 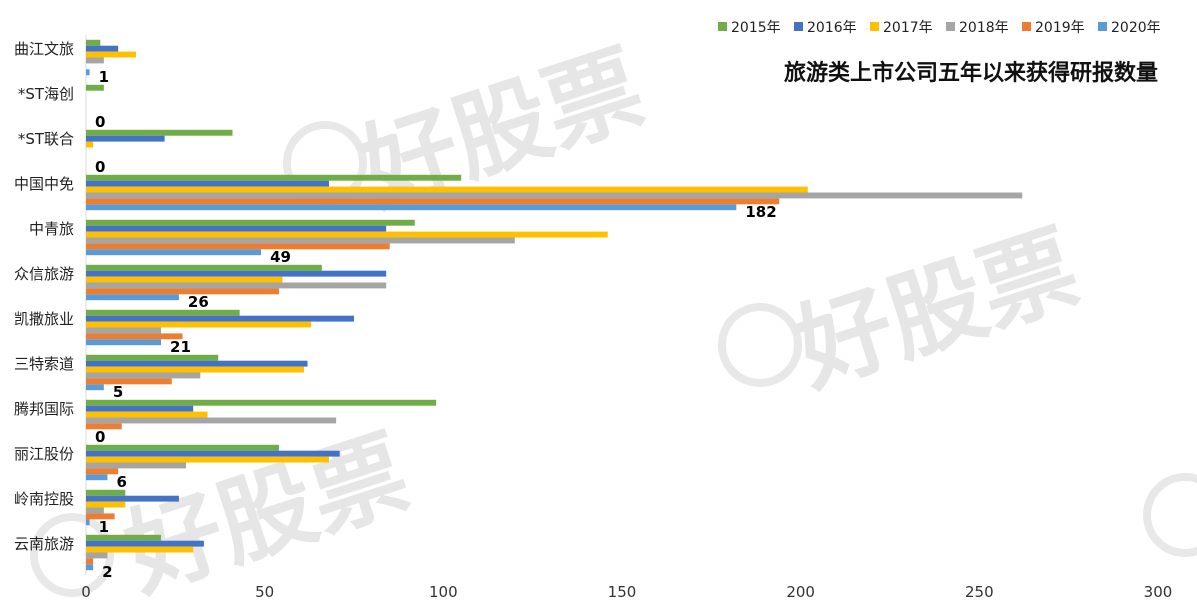 I want to click on category-label: 云南旅游, so click(x=44, y=544).